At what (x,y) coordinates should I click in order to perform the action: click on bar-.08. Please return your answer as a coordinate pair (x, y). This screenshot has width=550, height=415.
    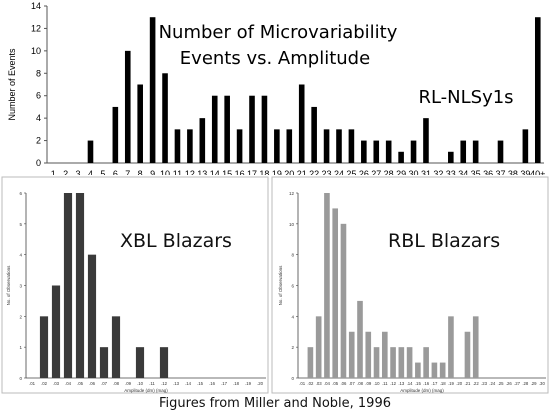
    Looking at the image, I should click on (116, 347).